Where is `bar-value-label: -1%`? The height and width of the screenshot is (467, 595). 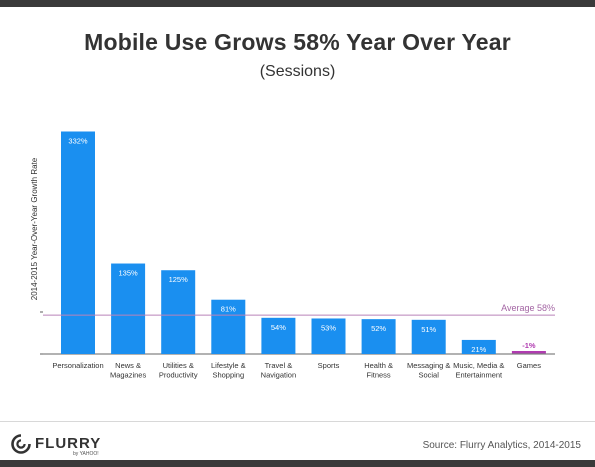
bar-value-label: -1% is located at coordinates (529, 345).